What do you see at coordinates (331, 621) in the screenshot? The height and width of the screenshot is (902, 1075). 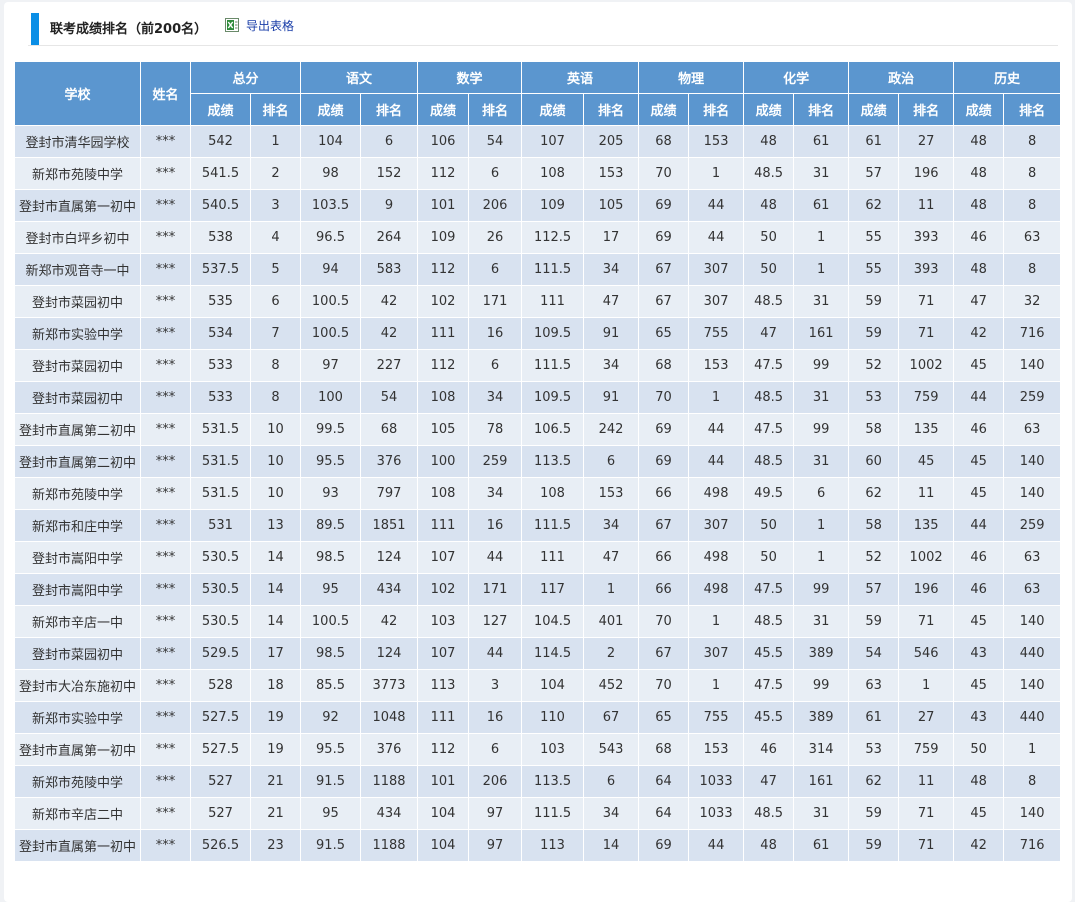 I see `cell-value: 100.5` at bounding box center [331, 621].